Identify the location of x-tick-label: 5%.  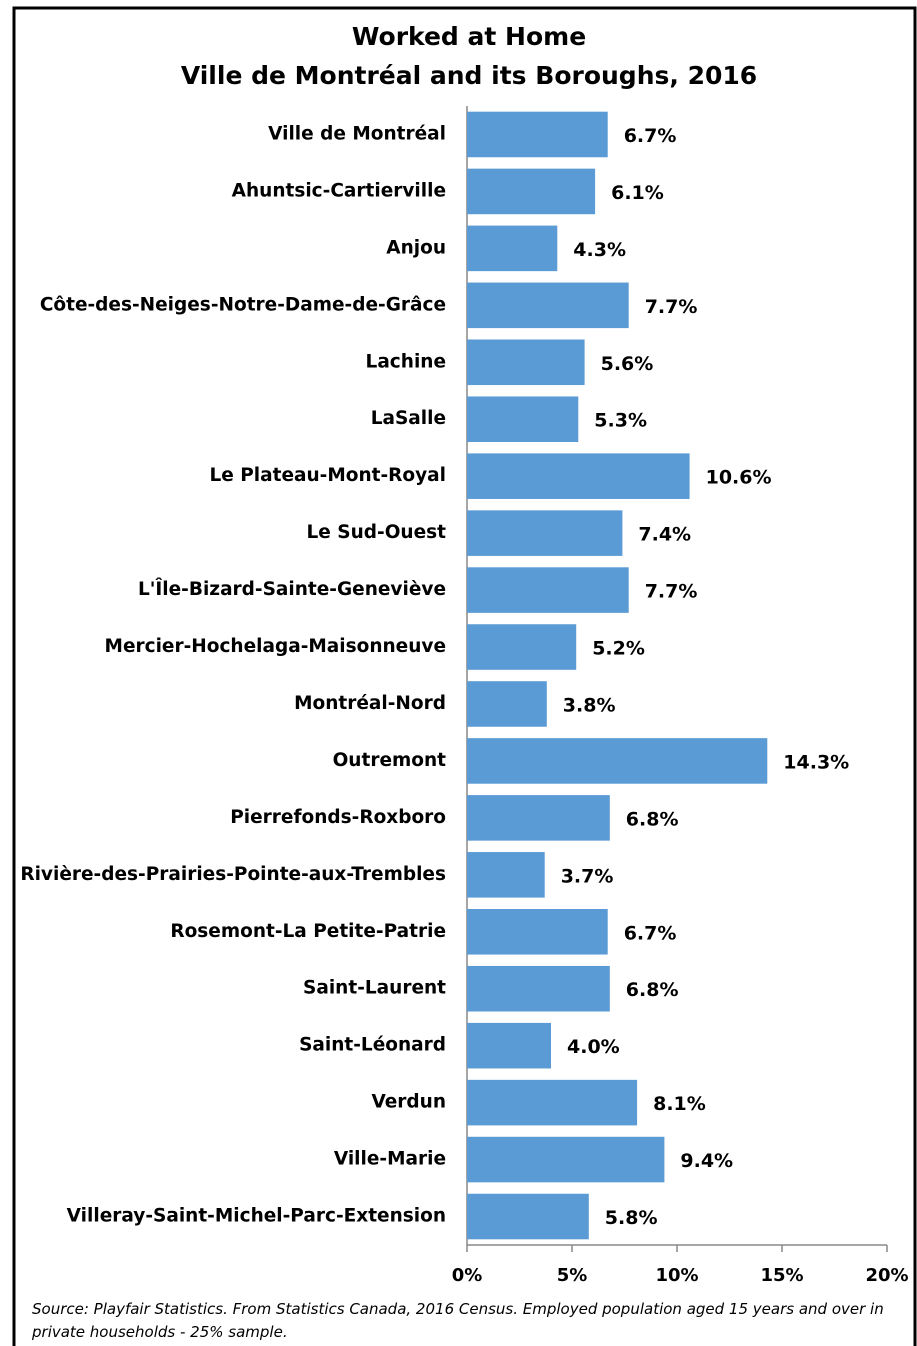
(572, 1275).